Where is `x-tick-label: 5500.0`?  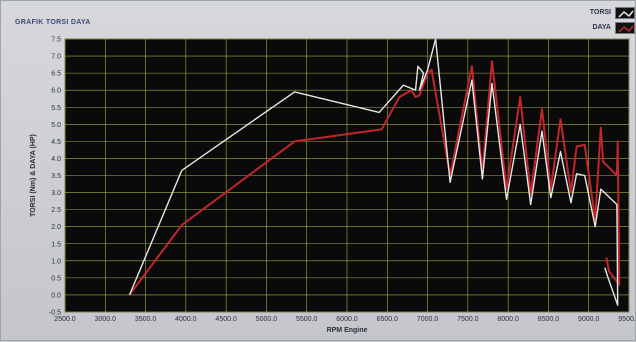
x-tick-label: 5500.0 is located at coordinates (307, 319).